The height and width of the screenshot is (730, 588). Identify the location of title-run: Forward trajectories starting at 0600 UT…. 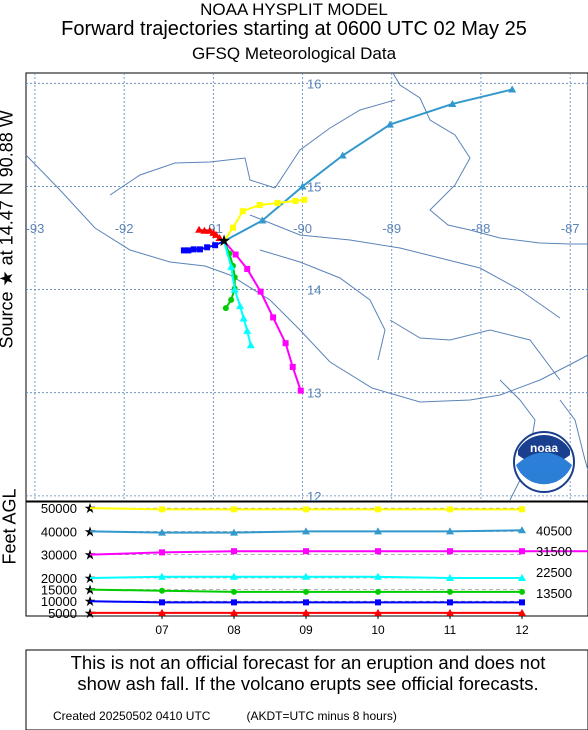
(294, 29).